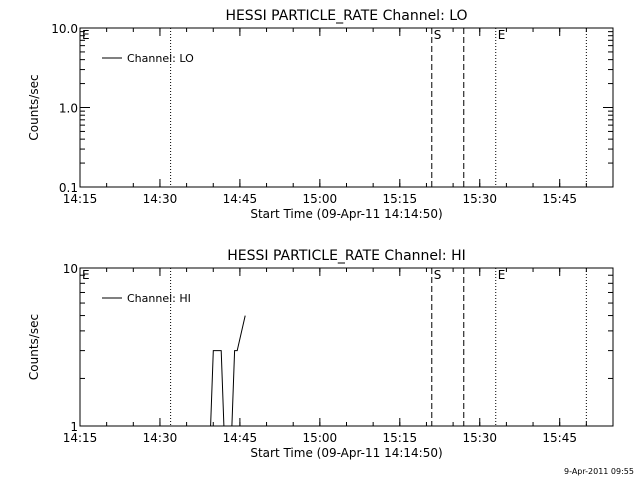 This screenshot has height=480, width=640. What do you see at coordinates (64, 29) in the screenshot?
I see `y-tick-label: 10.0` at bounding box center [64, 29].